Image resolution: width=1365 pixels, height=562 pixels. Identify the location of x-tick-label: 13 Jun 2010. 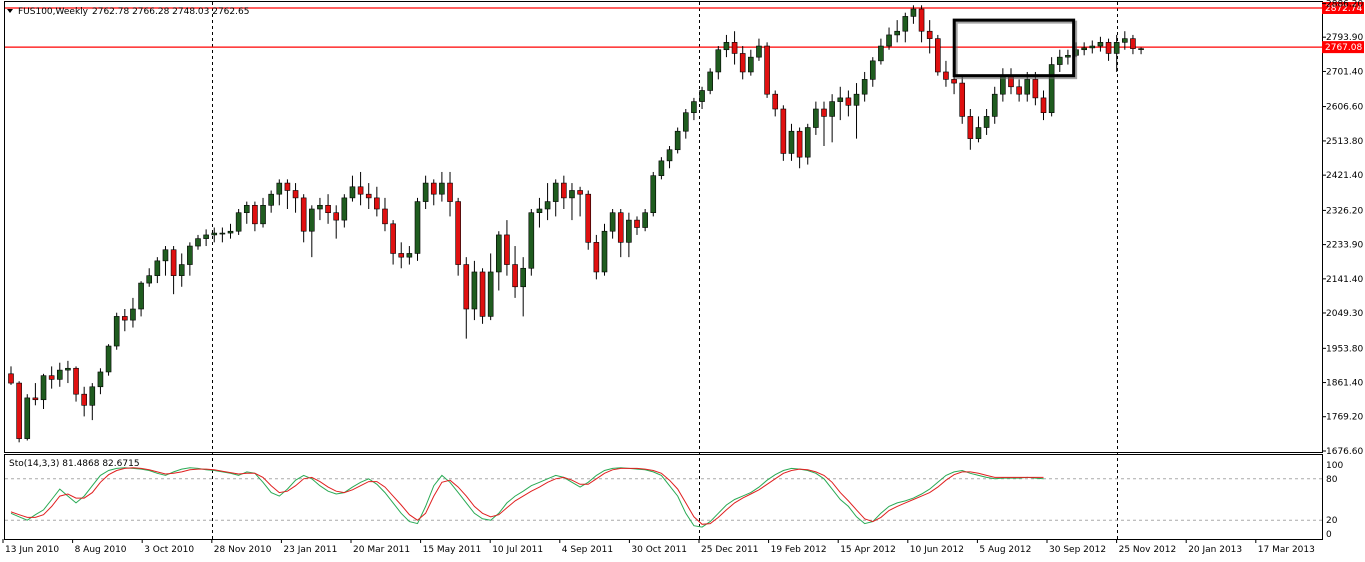
(32, 550).